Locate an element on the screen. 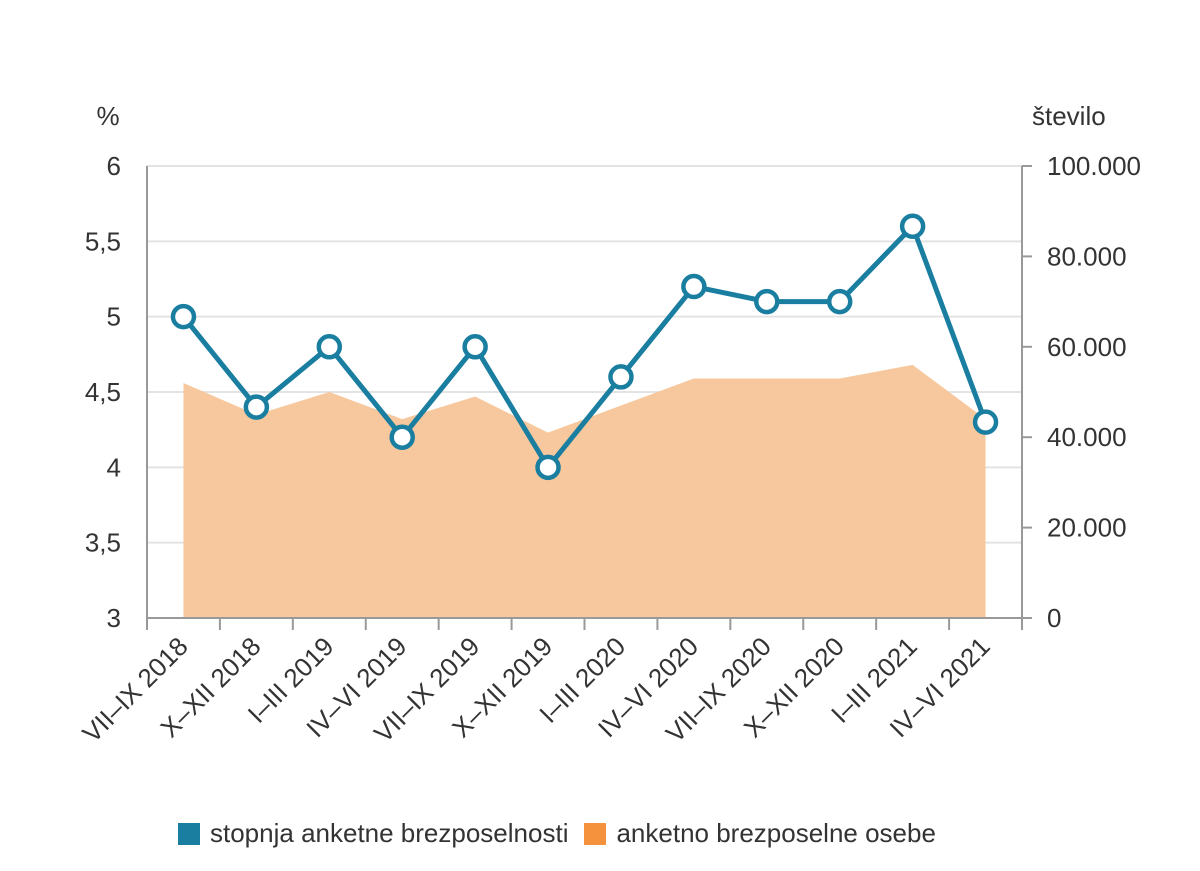  y-left-tick-label: 3 is located at coordinates (114, 618).